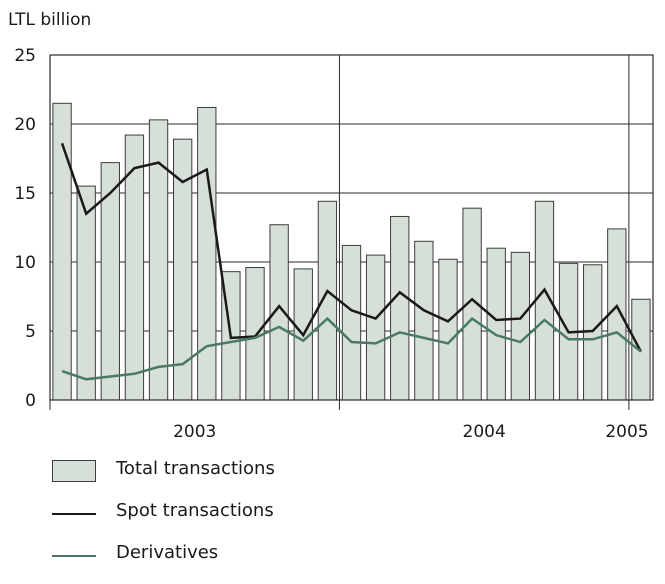  Describe the element at coordinates (74, 514) in the screenshot. I see `legend-swatch-spot` at that location.